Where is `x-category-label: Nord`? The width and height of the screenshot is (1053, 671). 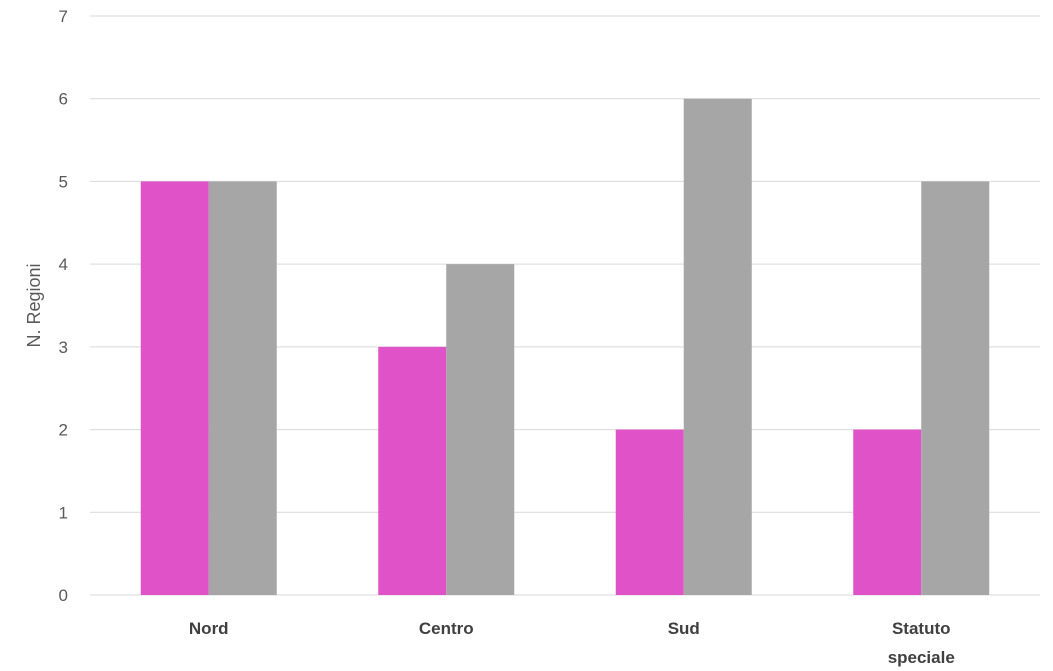 x-category-label: Nord is located at coordinates (209, 628).